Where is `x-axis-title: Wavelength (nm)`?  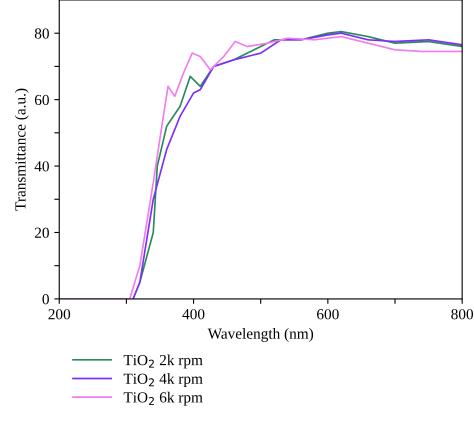
x-axis-title: Wavelength (nm) is located at coordinates (261, 335).